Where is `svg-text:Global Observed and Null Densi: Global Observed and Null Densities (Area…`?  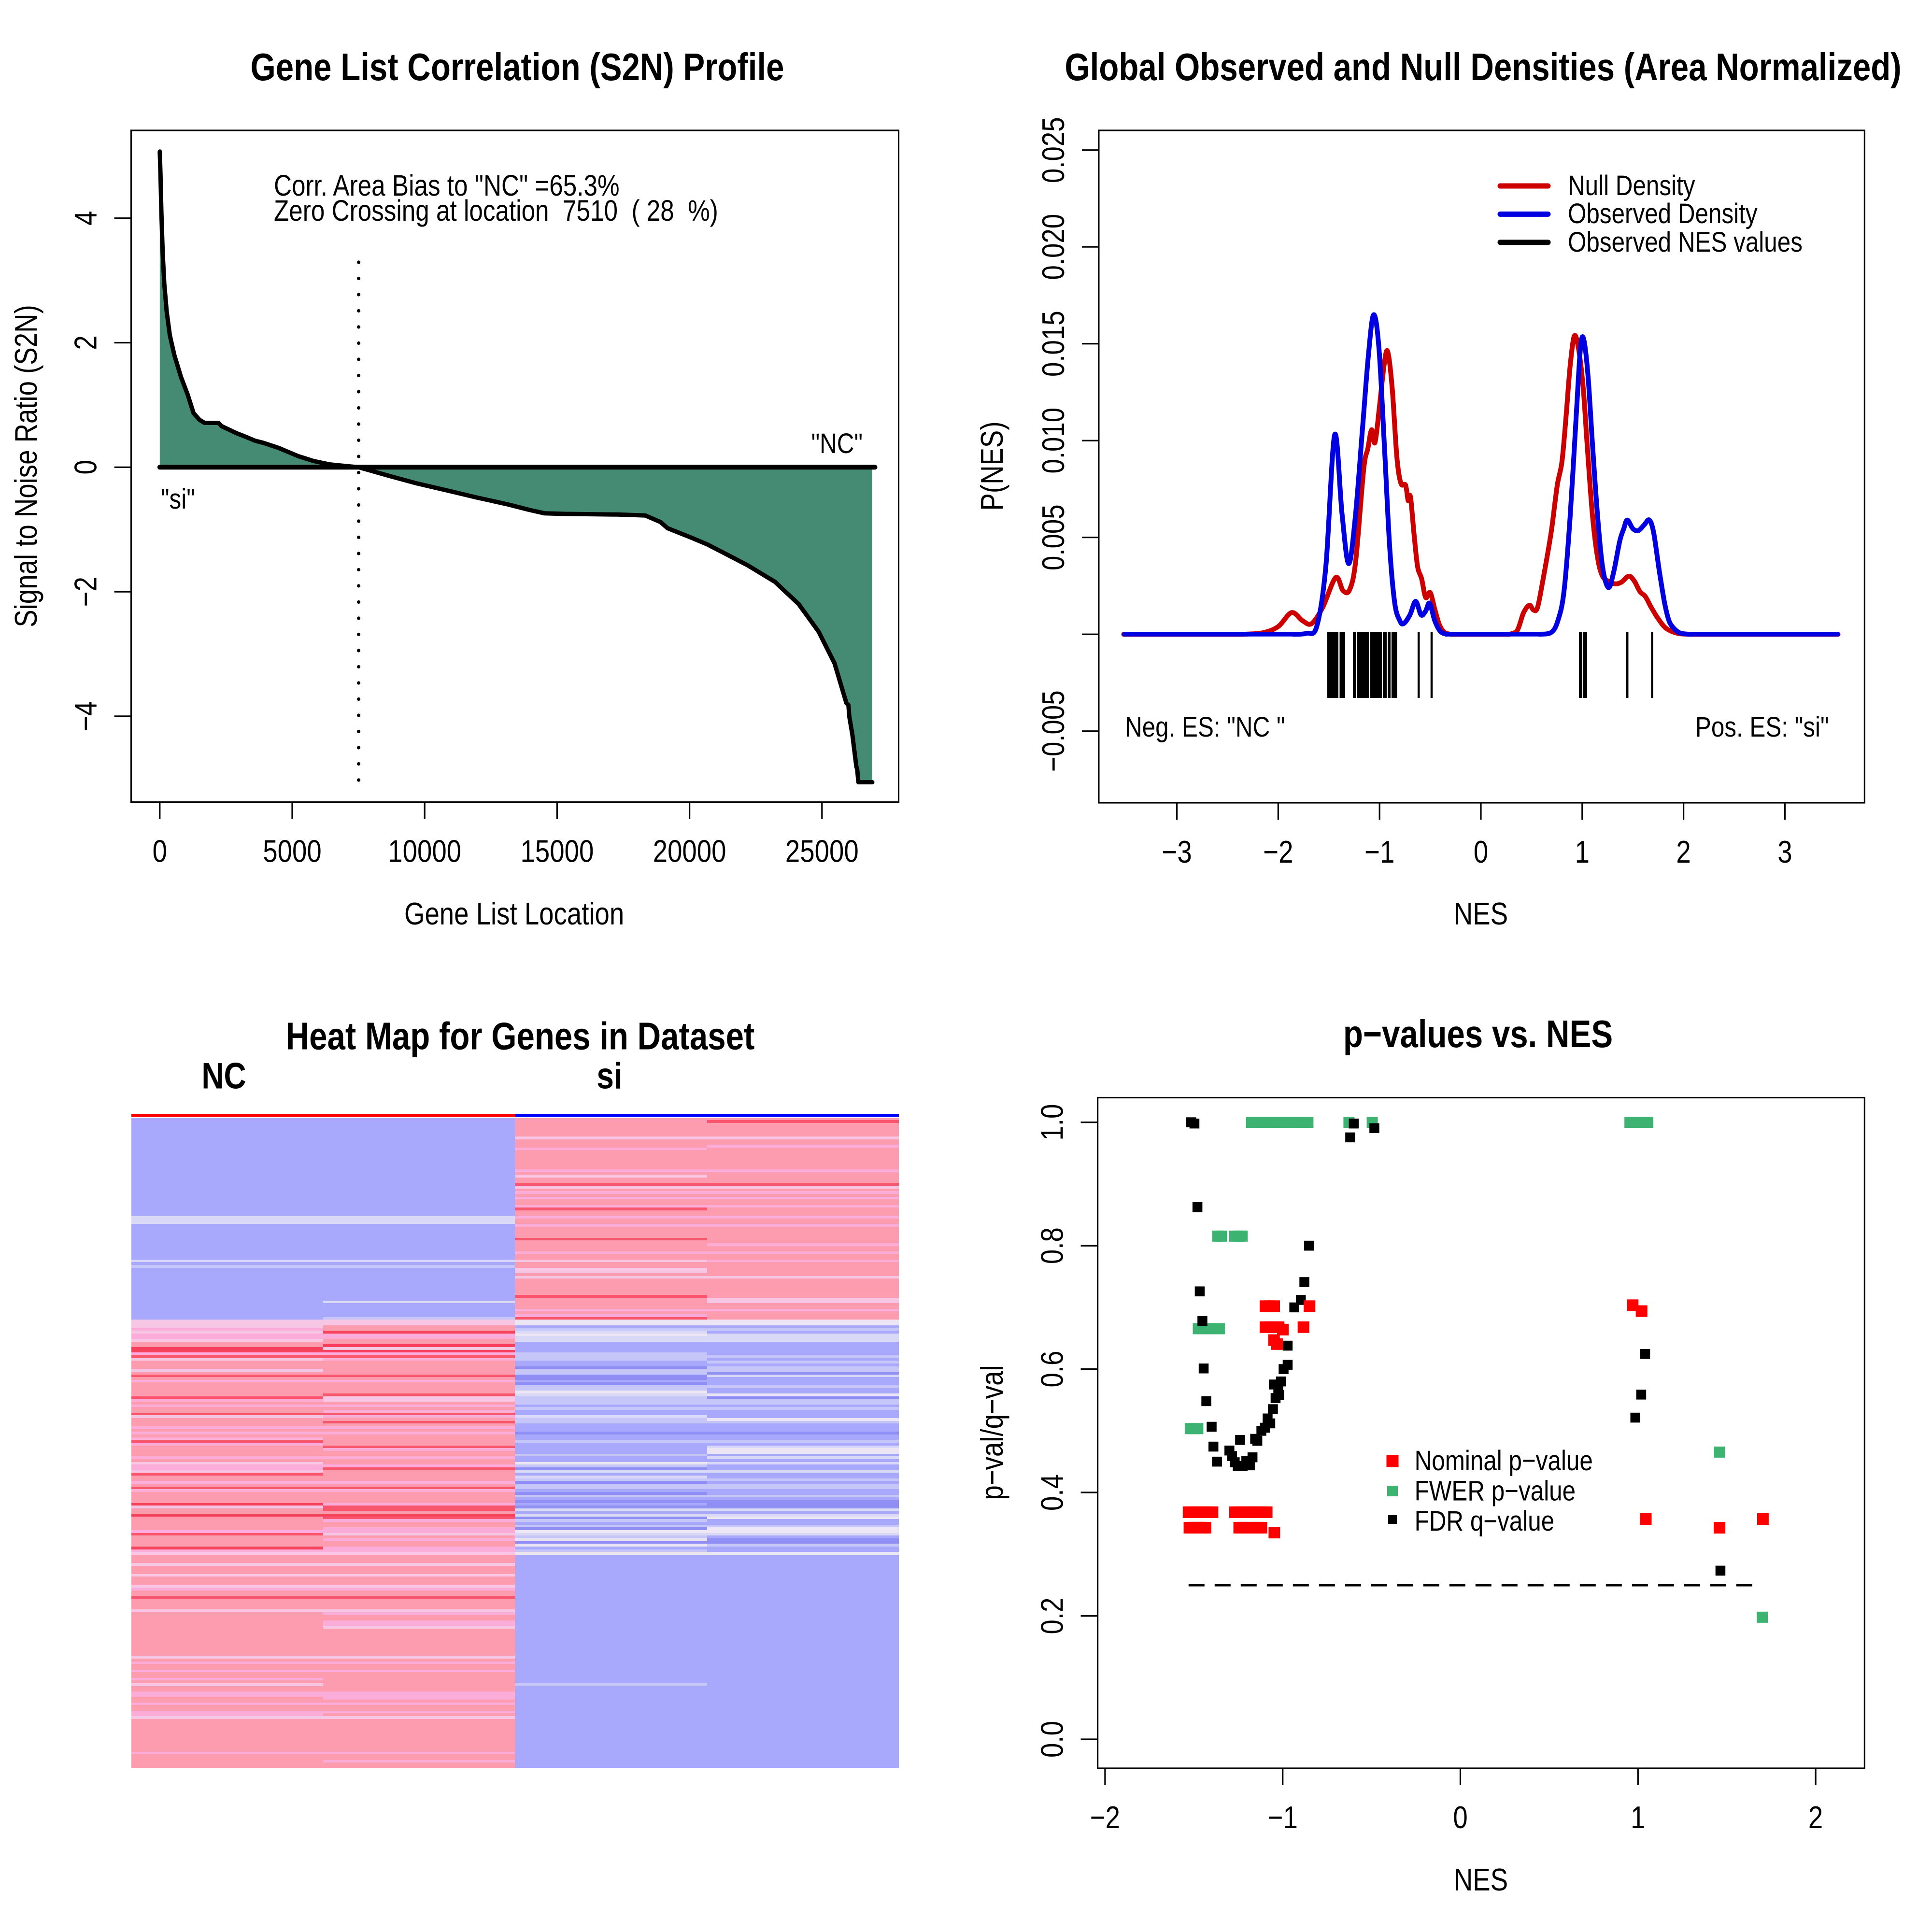
svg-text:Global Observed and Null Densi: Global Observed and Null Densities (Area… is located at coordinates (1483, 66).